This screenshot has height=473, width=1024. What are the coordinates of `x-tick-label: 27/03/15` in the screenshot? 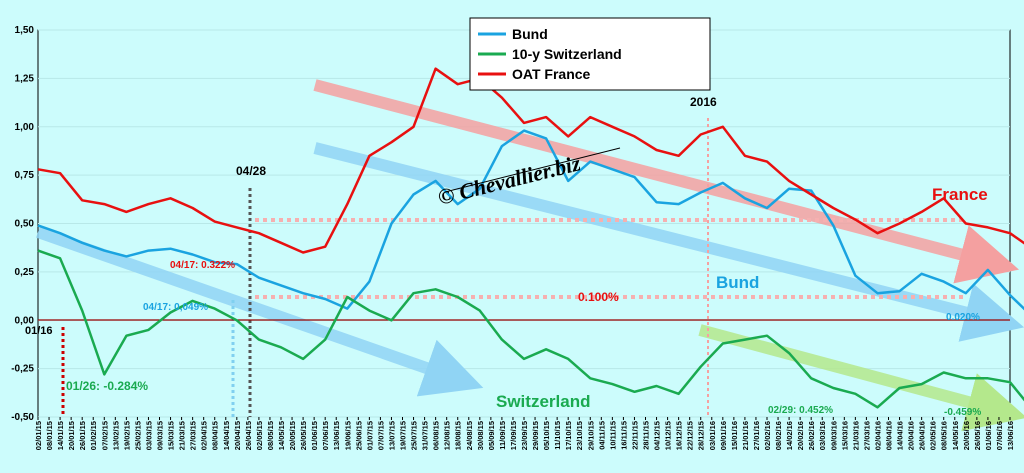 It's located at (193, 435).